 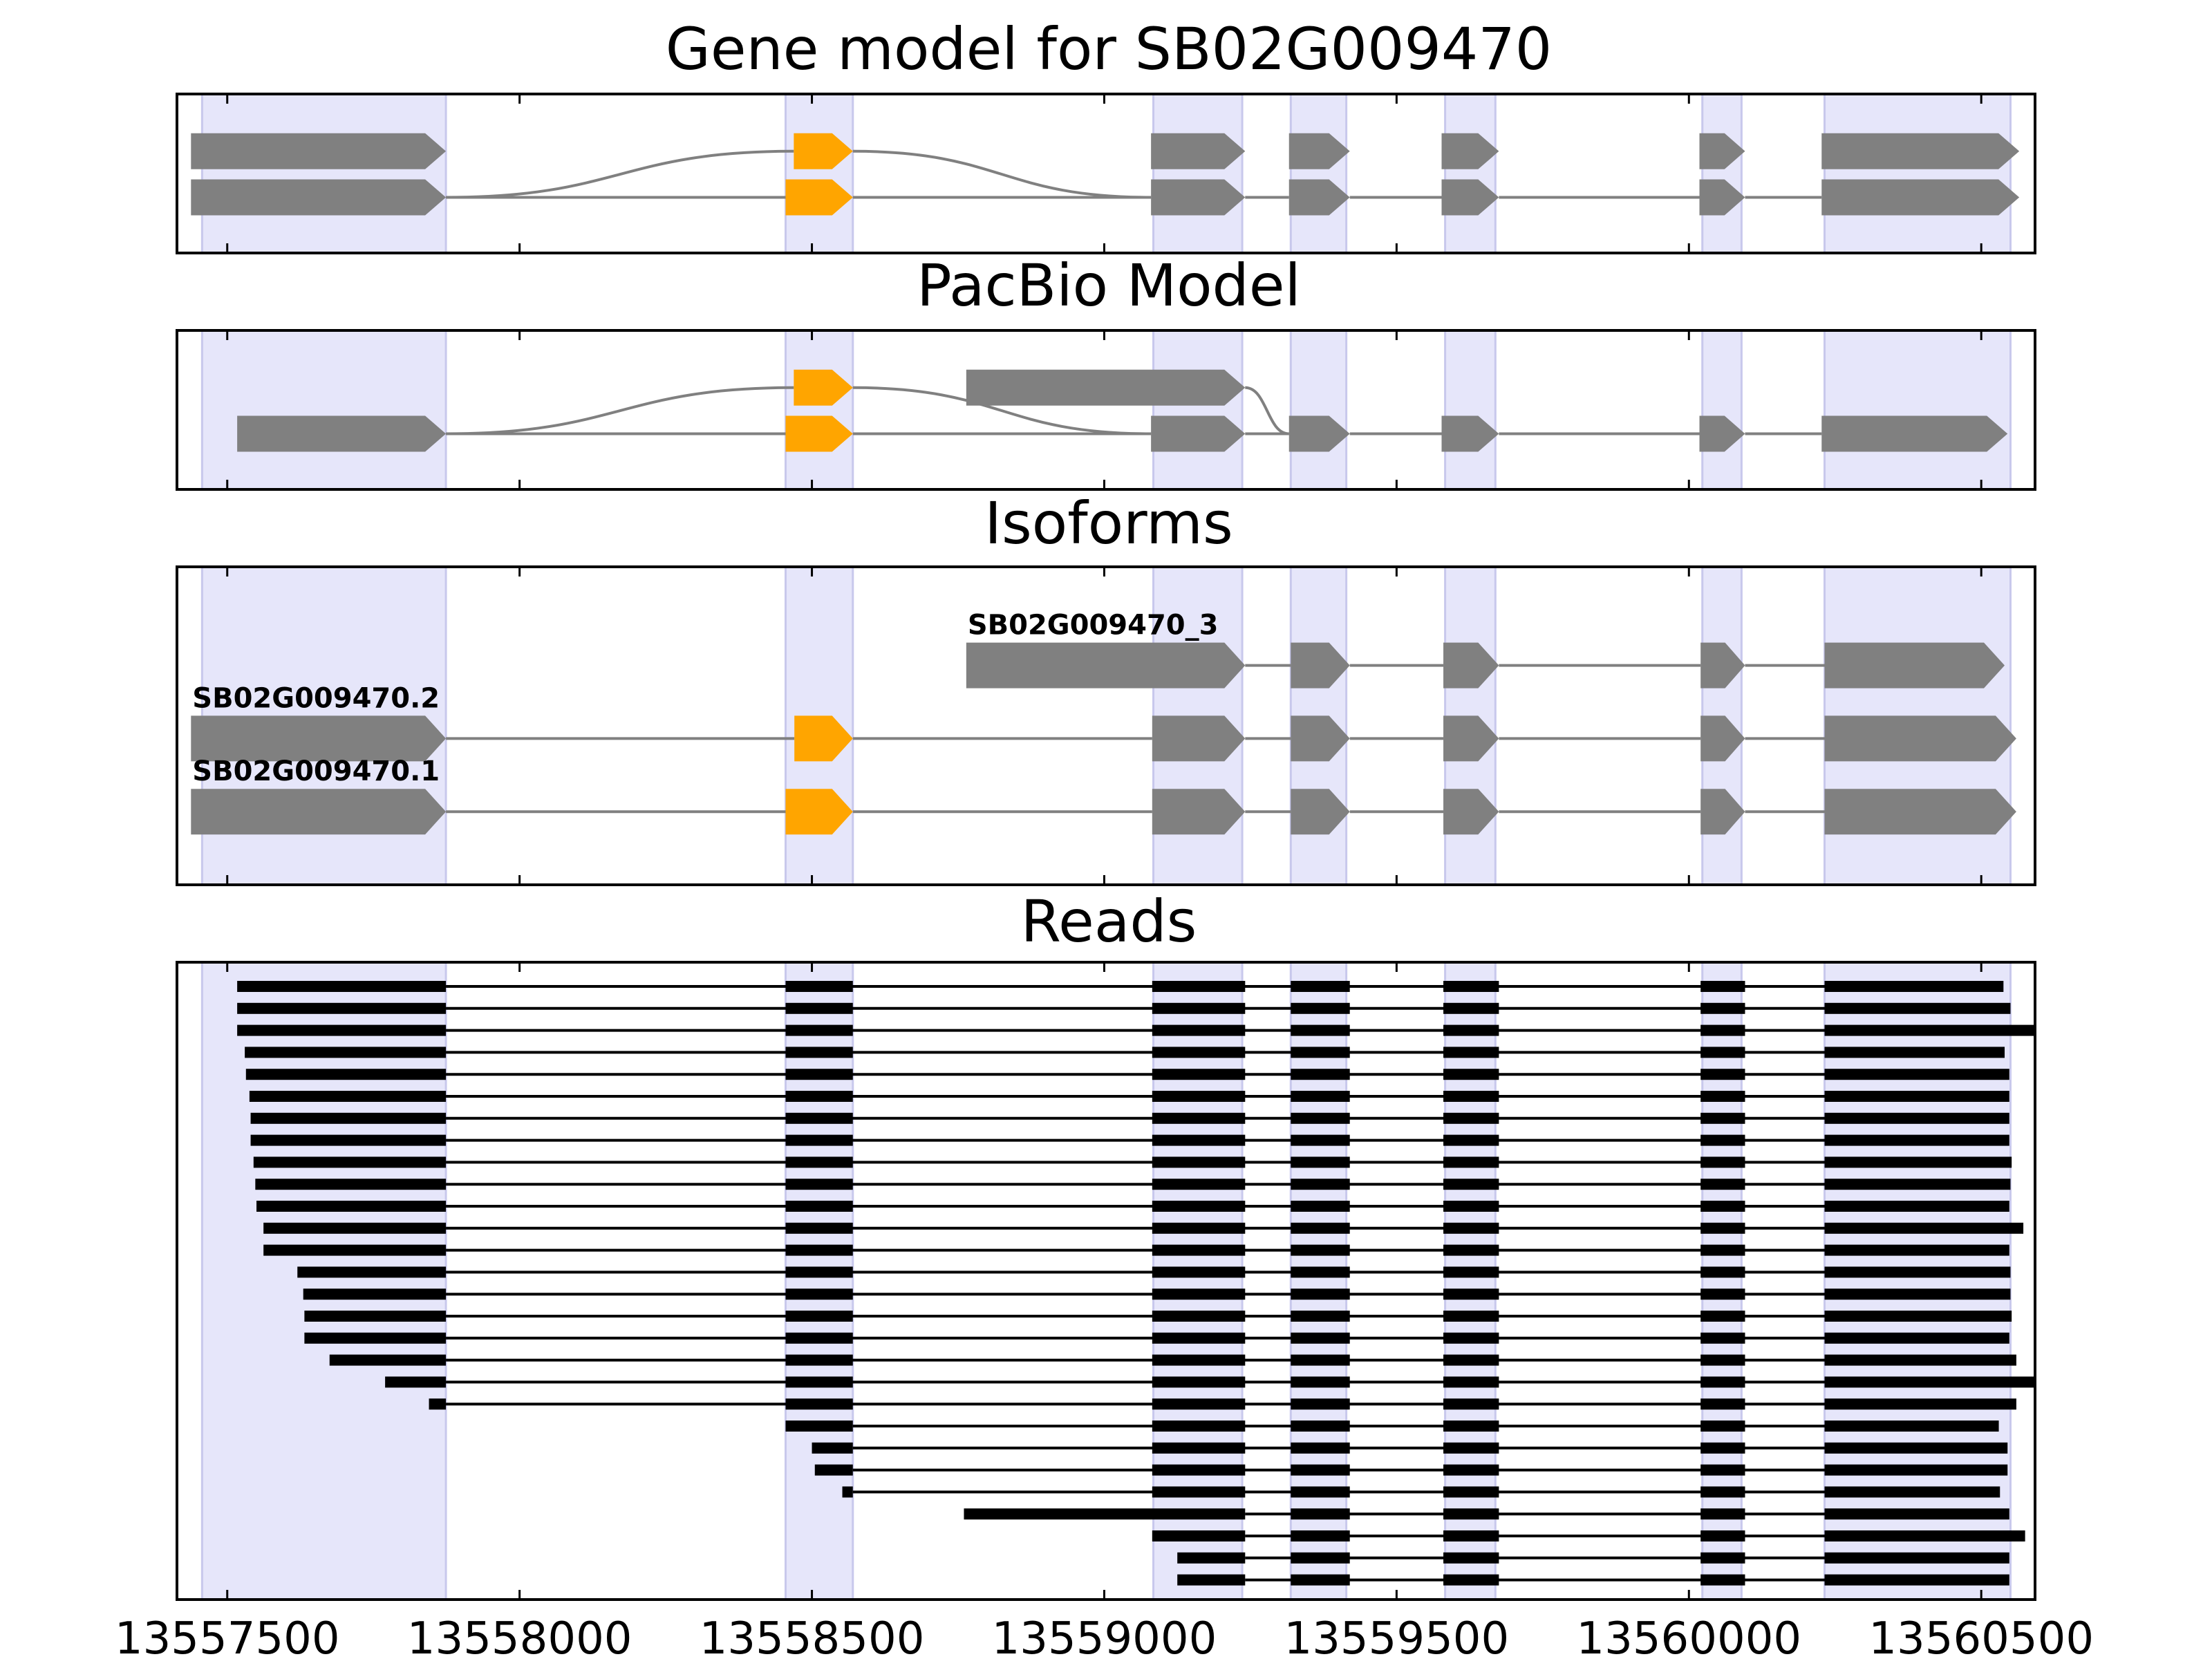 What do you see at coordinates (1106, 410) in the screenshot?
I see `pacbio-model-panel` at bounding box center [1106, 410].